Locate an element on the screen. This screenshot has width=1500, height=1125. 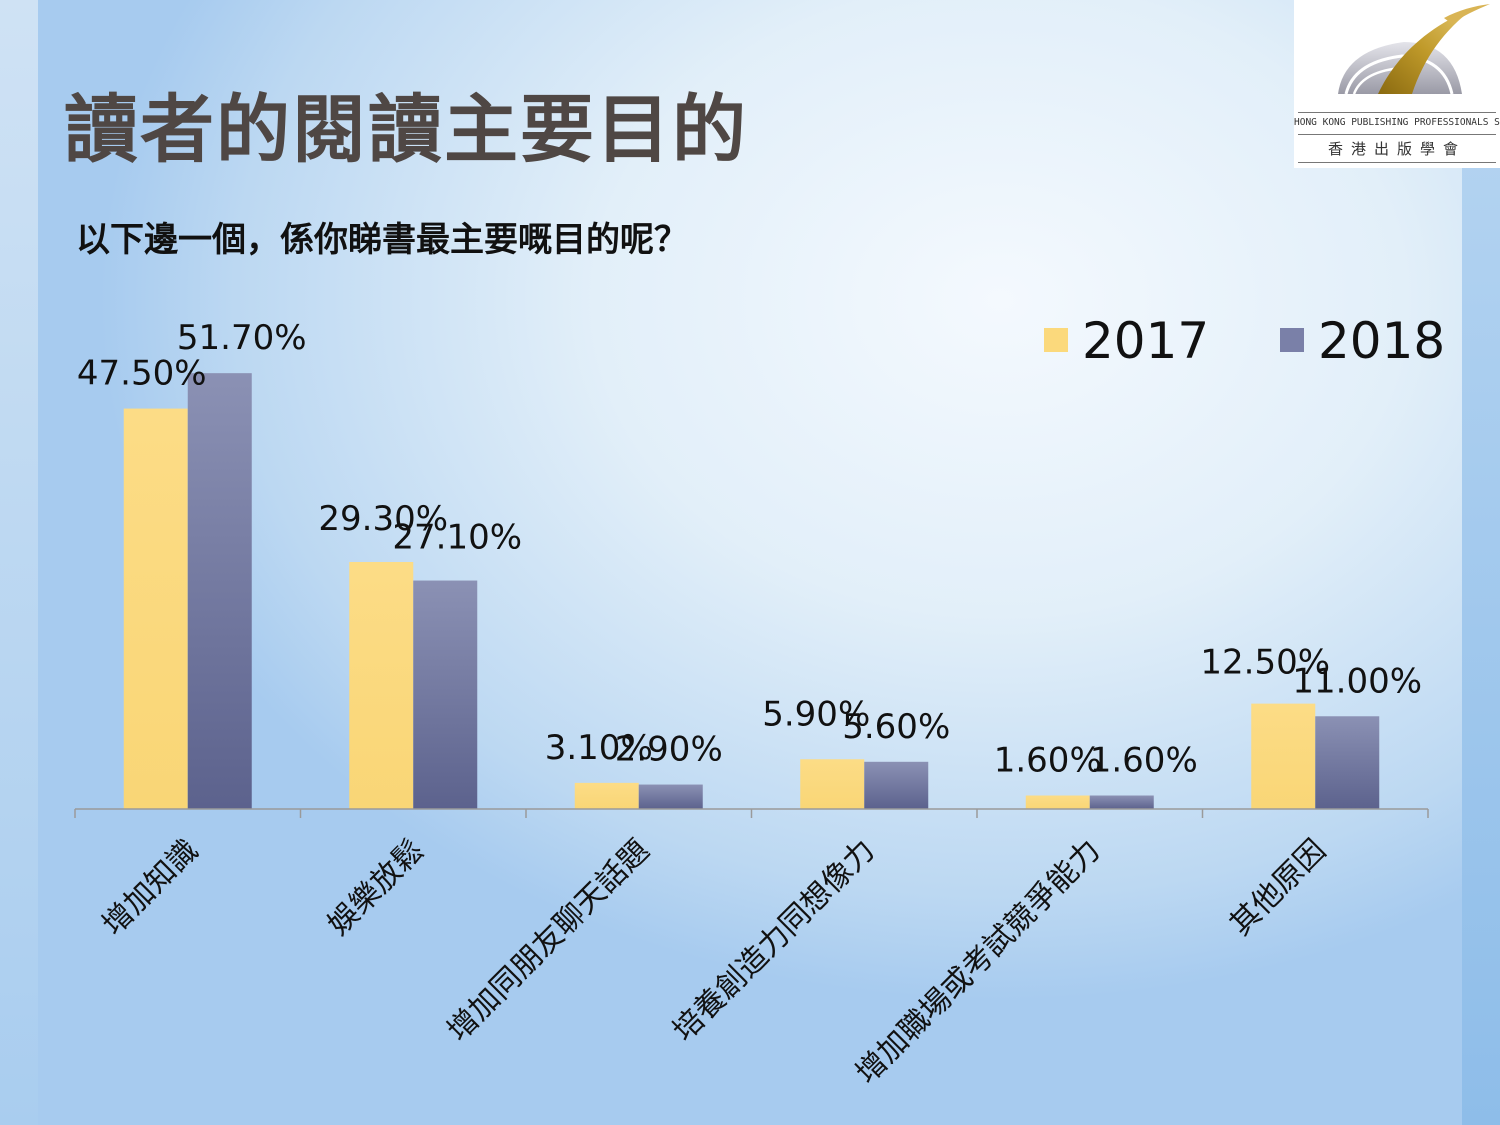
legend-swatch-2018 is located at coordinates (1292, 340).